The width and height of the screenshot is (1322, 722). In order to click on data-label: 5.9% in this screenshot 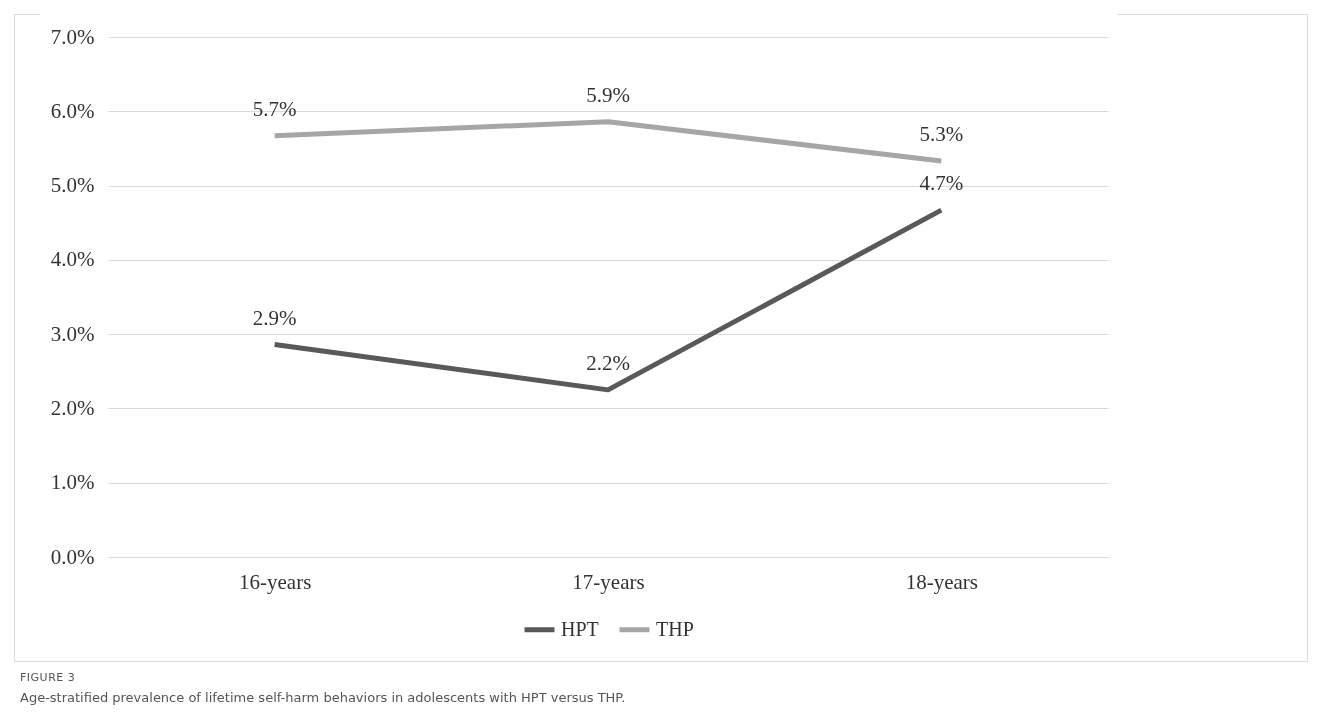, I will do `click(608, 94)`.